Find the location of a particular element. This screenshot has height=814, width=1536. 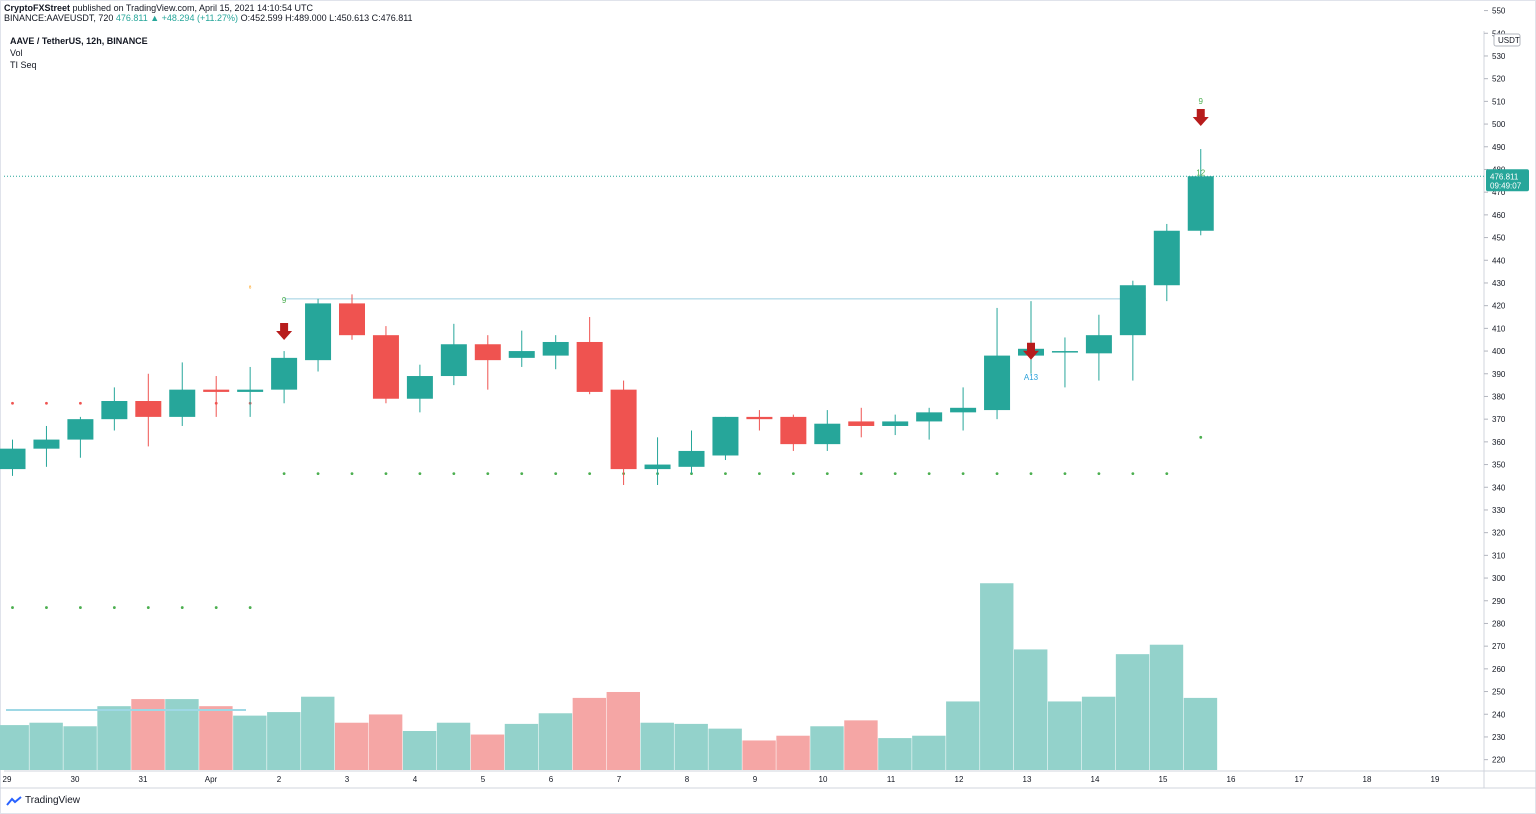

time-tick-label: 5 is located at coordinates (483, 779).